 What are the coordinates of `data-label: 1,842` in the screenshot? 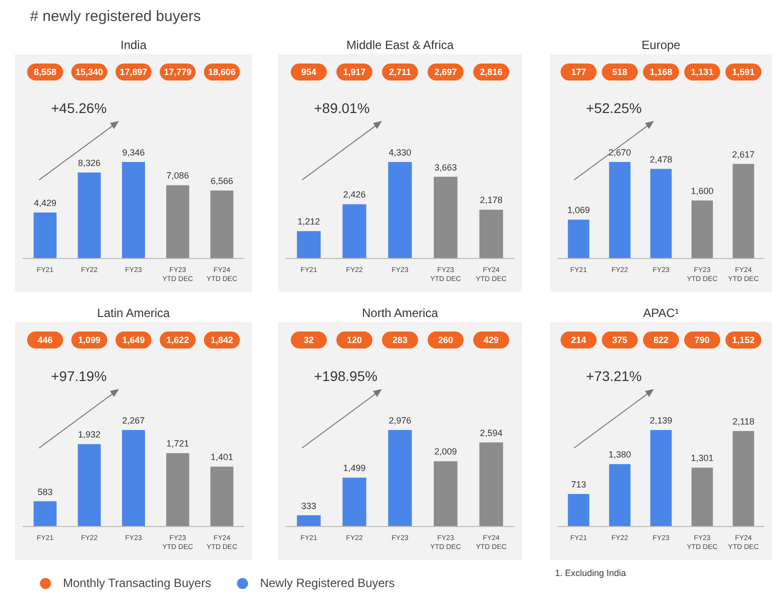 It's located at (222, 340).